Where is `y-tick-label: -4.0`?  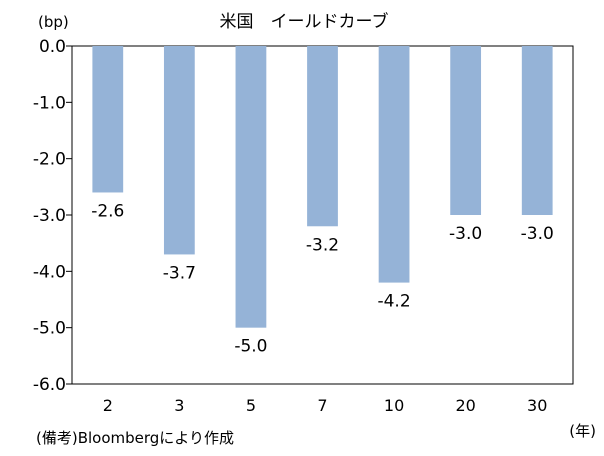
y-tick-label: -4.0 is located at coordinates (49, 272).